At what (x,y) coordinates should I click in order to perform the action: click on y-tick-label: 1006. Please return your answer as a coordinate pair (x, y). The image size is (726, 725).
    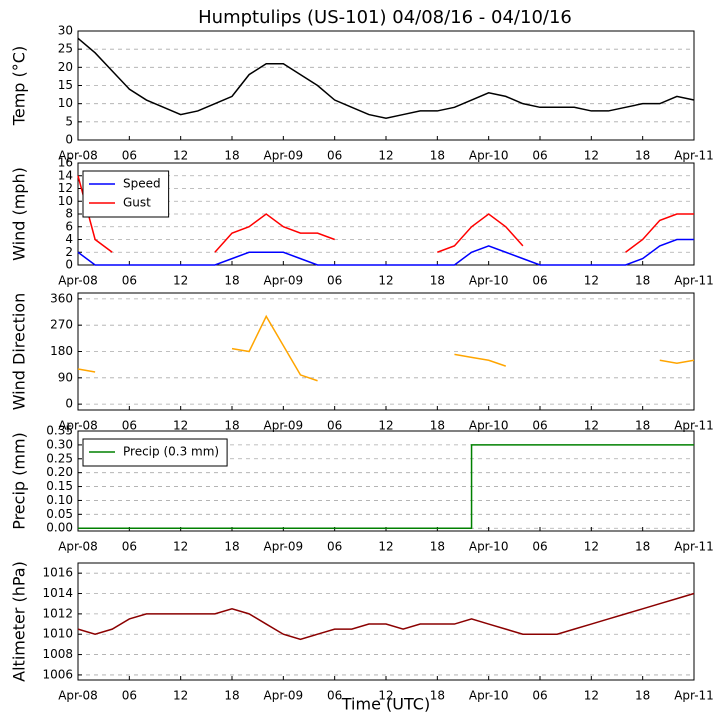
    Looking at the image, I should click on (57, 674).